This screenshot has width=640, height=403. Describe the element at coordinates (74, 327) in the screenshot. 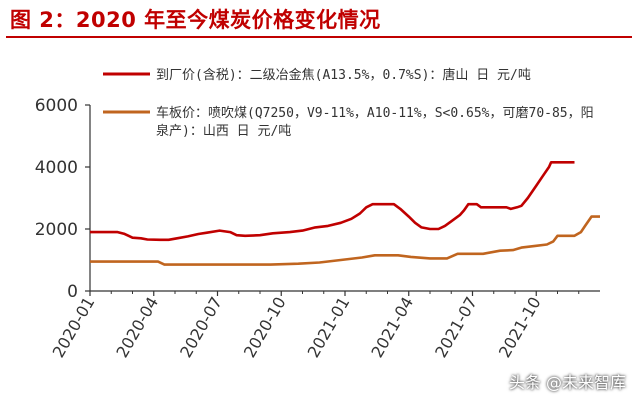

I see `x-tick-label: 2020-01` at that location.